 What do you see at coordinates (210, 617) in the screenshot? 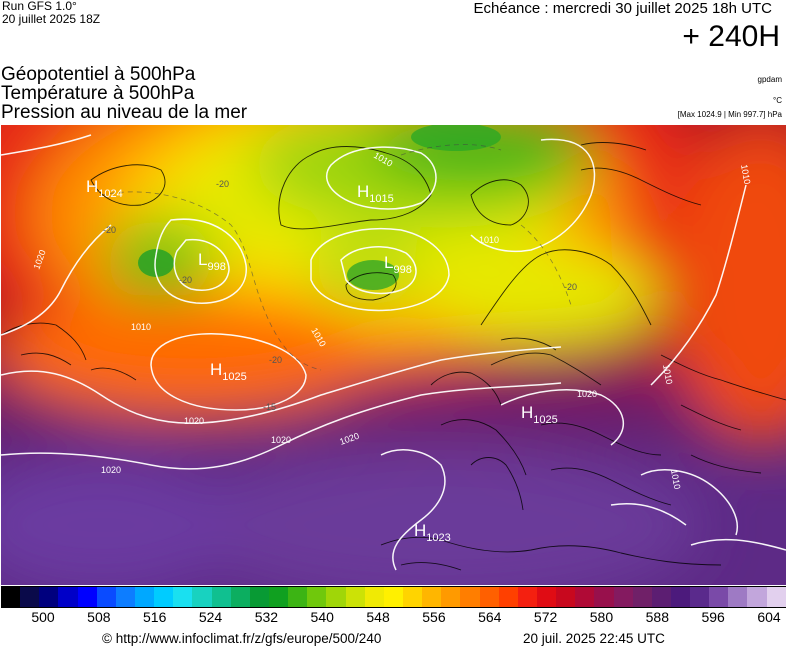
I see `color-scale-tick: 524` at bounding box center [210, 617].